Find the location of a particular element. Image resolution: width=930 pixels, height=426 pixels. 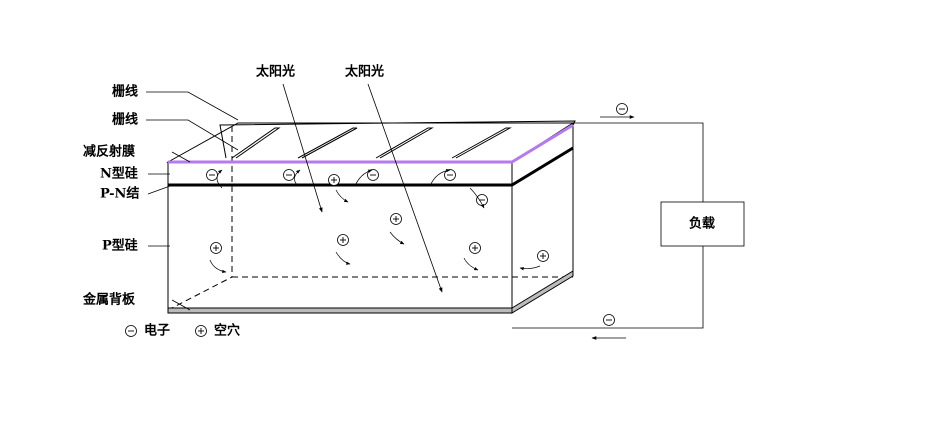

label: N型硅 is located at coordinates (119, 174).